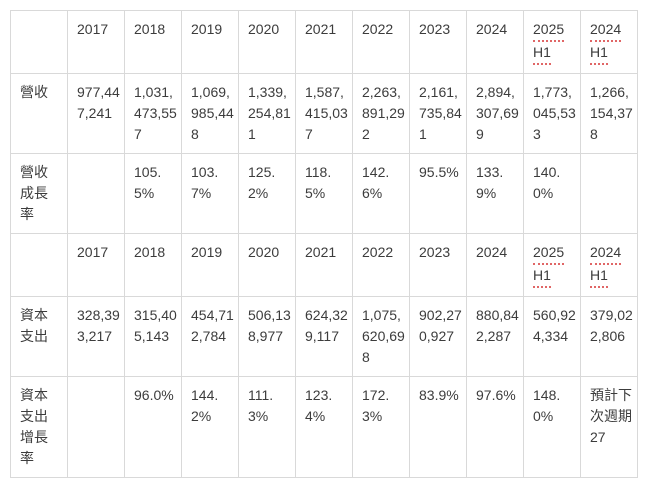  Describe the element at coordinates (153, 193) in the screenshot. I see `value-cell: 105.5%` at that location.